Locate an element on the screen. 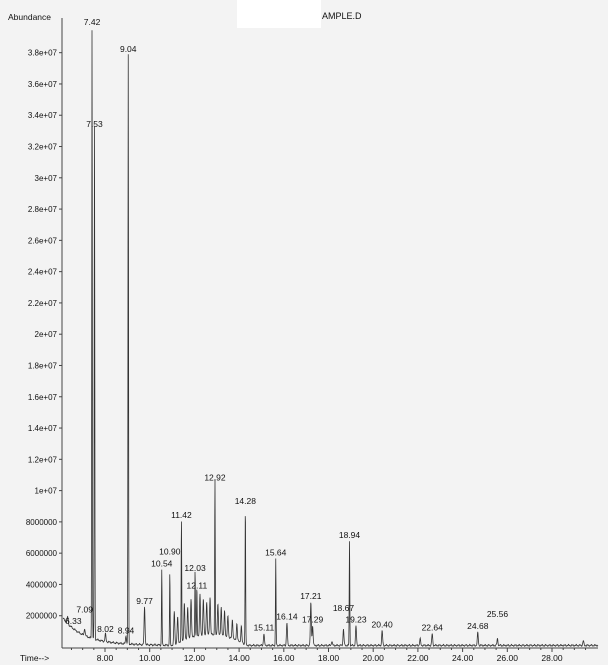 Image resolution: width=608 pixels, height=665 pixels. x-tick-label: 20.00 is located at coordinates (374, 658).